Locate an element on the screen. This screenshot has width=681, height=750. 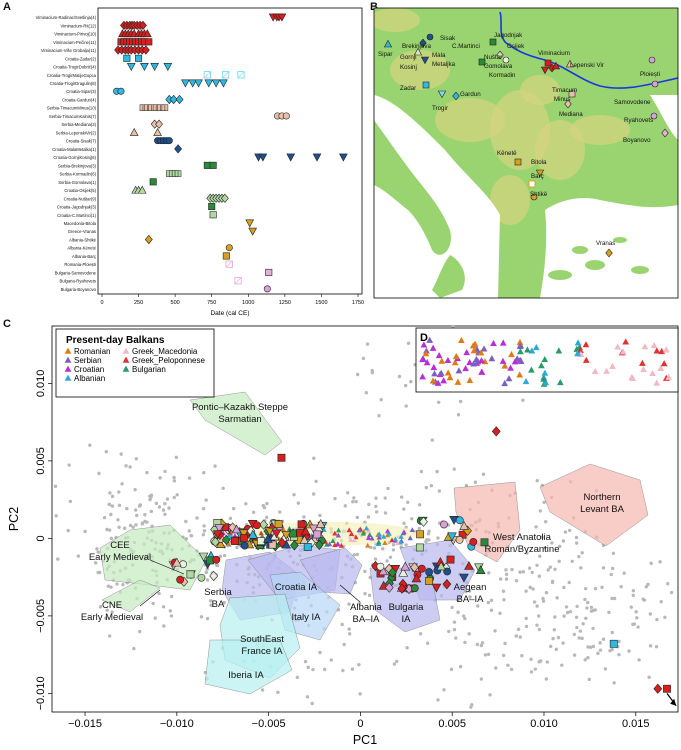
row-label: Viminacium-Više Grobalja(11) is located at coordinates (69, 50).